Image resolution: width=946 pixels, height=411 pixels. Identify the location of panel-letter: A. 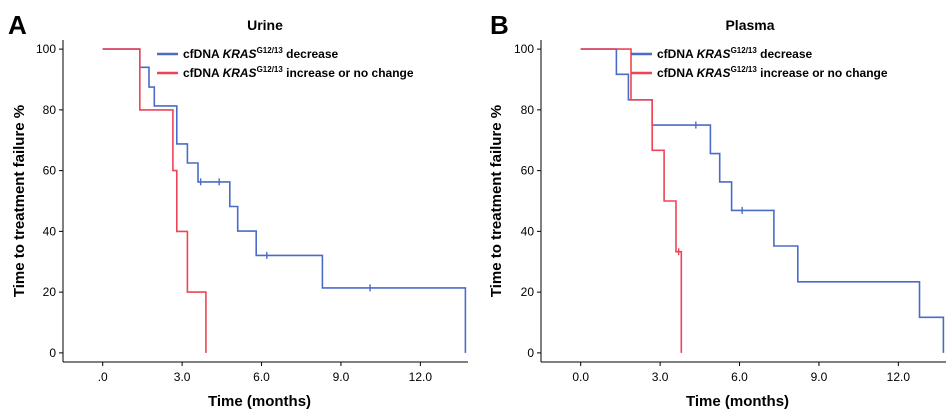
(17, 25).